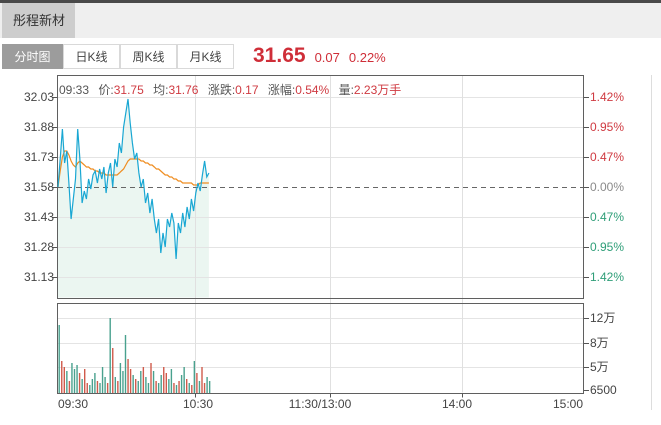  What do you see at coordinates (148, 56) in the screenshot?
I see `tab-weekly-k: 周K线` at bounding box center [148, 56].